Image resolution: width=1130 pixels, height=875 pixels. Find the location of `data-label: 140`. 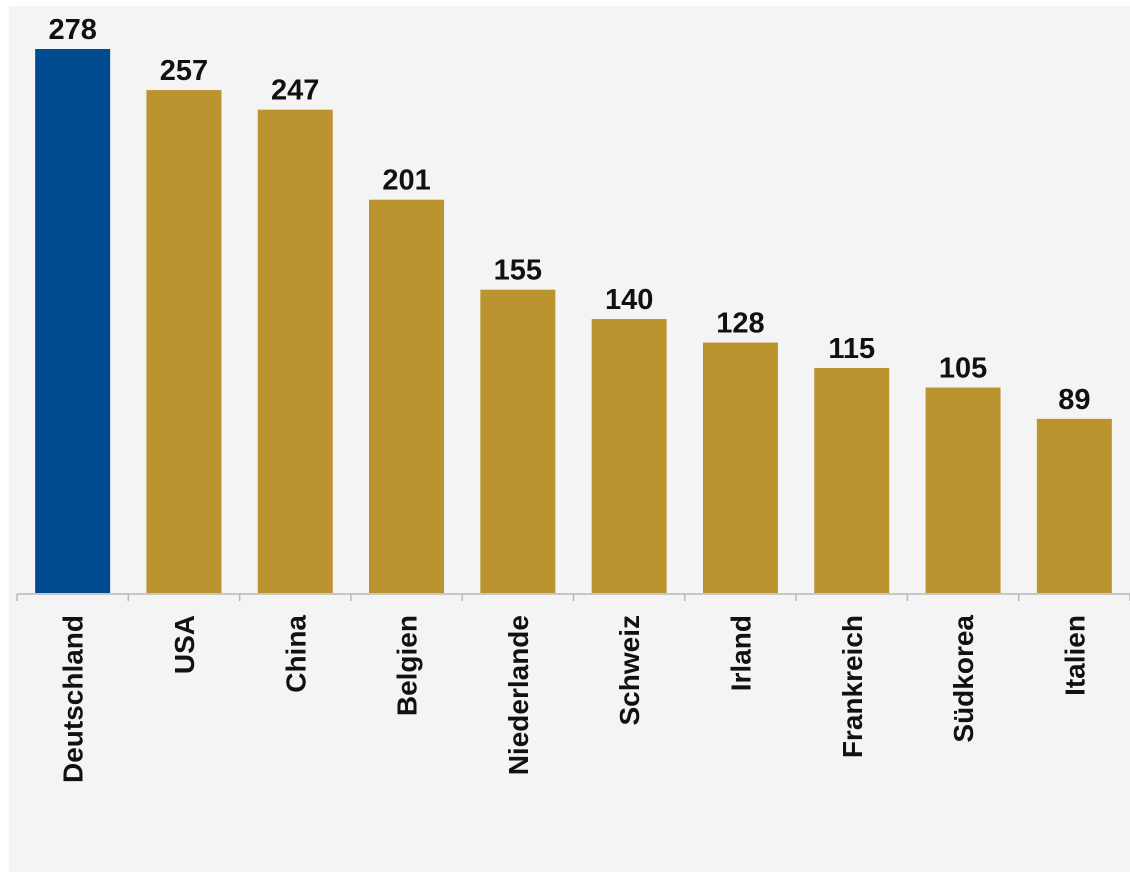

data-label: 140 is located at coordinates (629, 300).